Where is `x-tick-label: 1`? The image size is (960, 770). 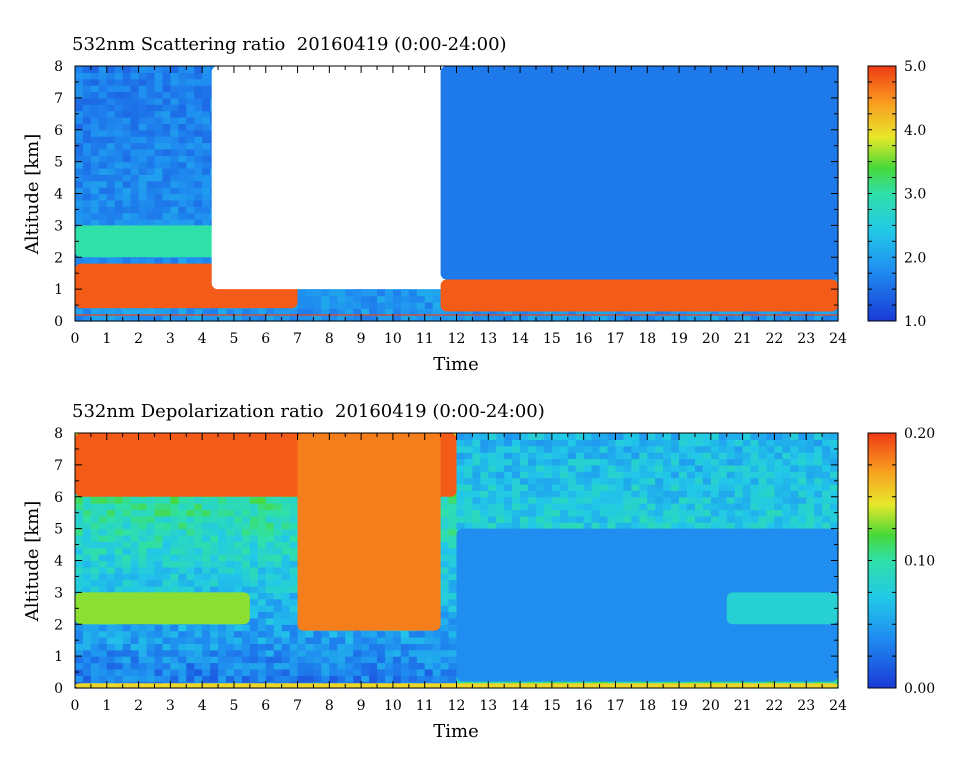 x-tick-label: 1 is located at coordinates (106, 339).